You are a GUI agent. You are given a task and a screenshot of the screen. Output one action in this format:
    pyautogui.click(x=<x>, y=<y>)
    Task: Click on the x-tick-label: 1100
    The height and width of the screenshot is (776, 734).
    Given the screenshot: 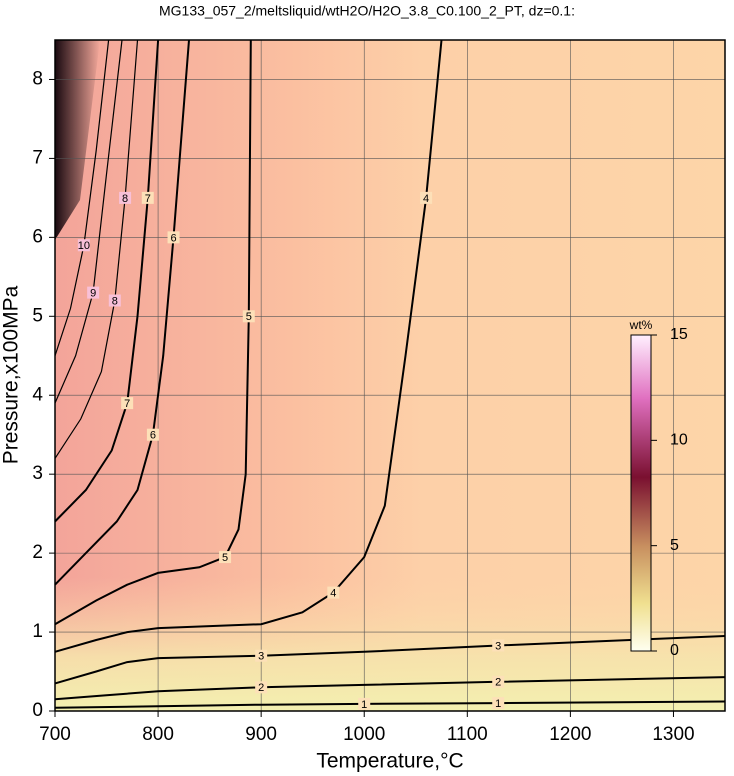 What is the action you would take?
    pyautogui.click(x=467, y=734)
    